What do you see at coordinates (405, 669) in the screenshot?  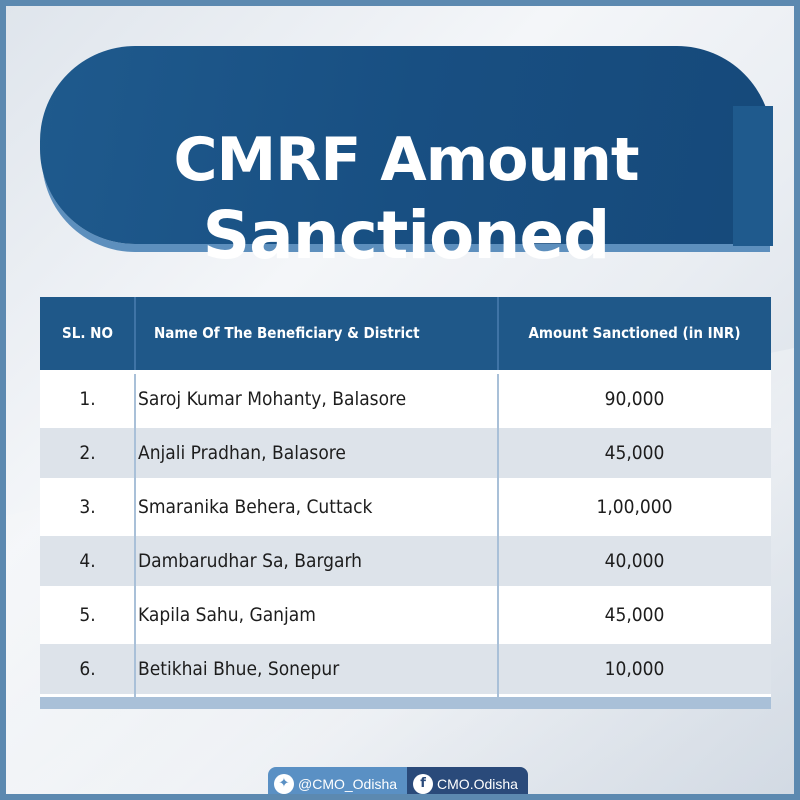 I see `table-row: 6. Betikhai Bhue, Sonepur 10,000` at bounding box center [405, 669].